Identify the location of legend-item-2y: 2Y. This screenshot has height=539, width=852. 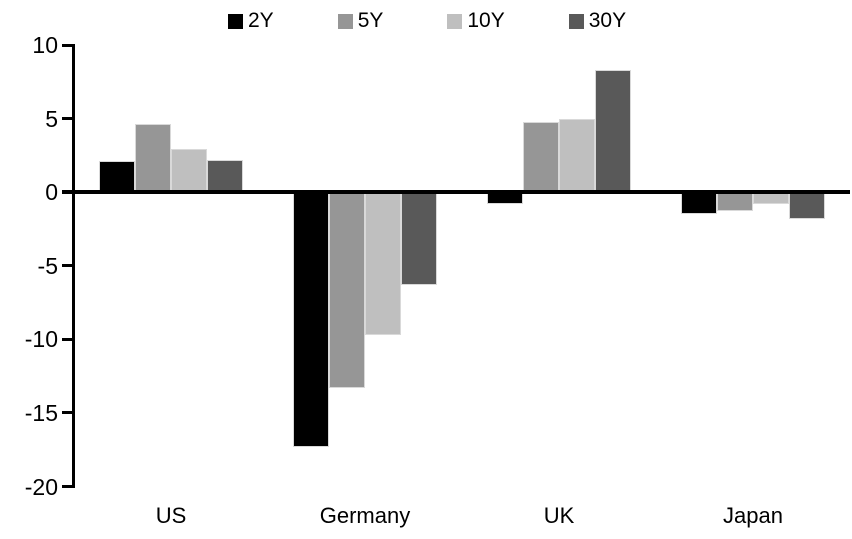
(251, 21).